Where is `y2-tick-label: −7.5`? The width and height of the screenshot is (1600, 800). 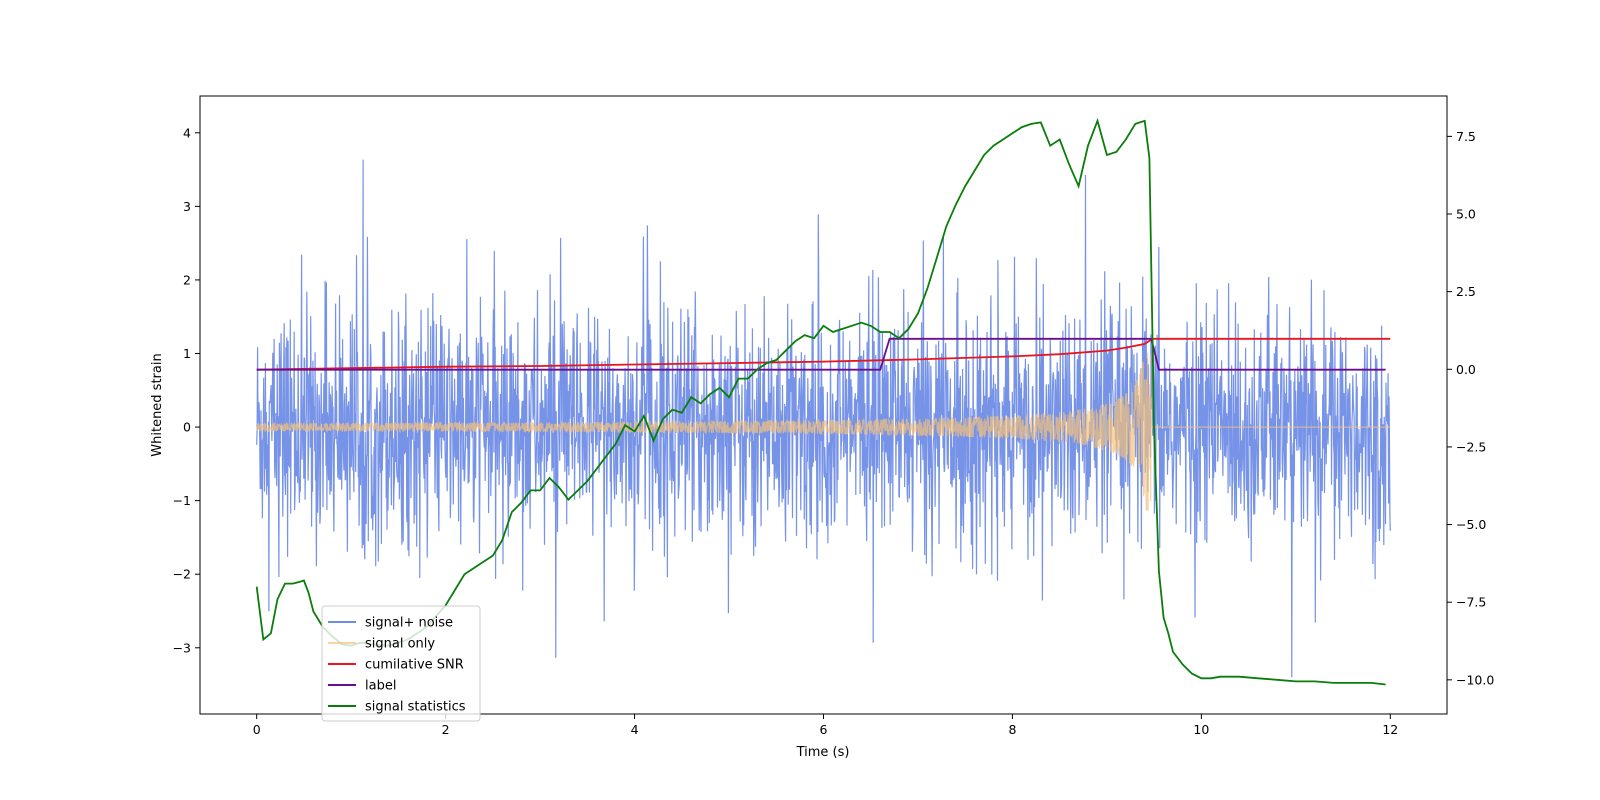 y2-tick-label: −7.5 is located at coordinates (1471, 602).